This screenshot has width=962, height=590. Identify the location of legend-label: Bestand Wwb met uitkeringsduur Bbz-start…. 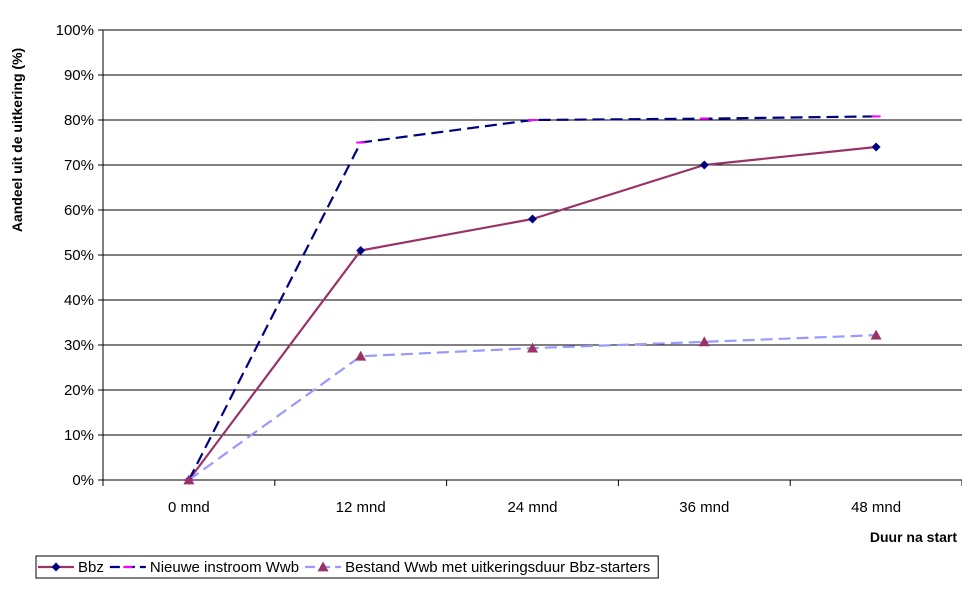
(497, 567).